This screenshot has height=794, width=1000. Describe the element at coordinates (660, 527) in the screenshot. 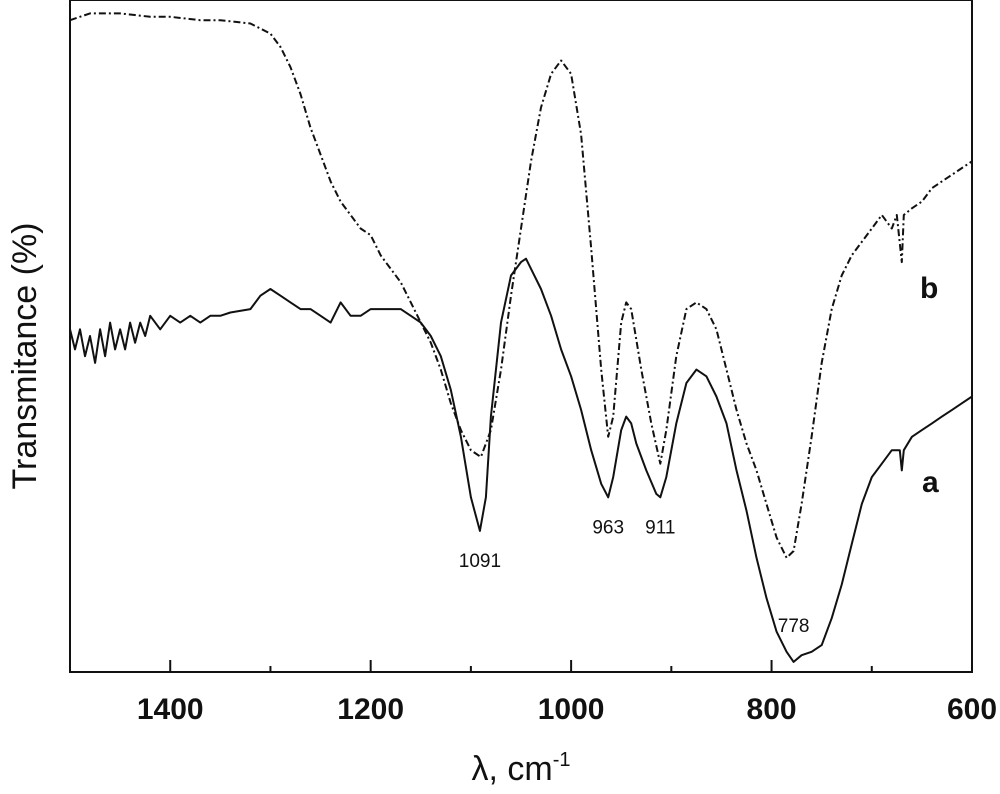

I see `peak-label-911: 911` at that location.